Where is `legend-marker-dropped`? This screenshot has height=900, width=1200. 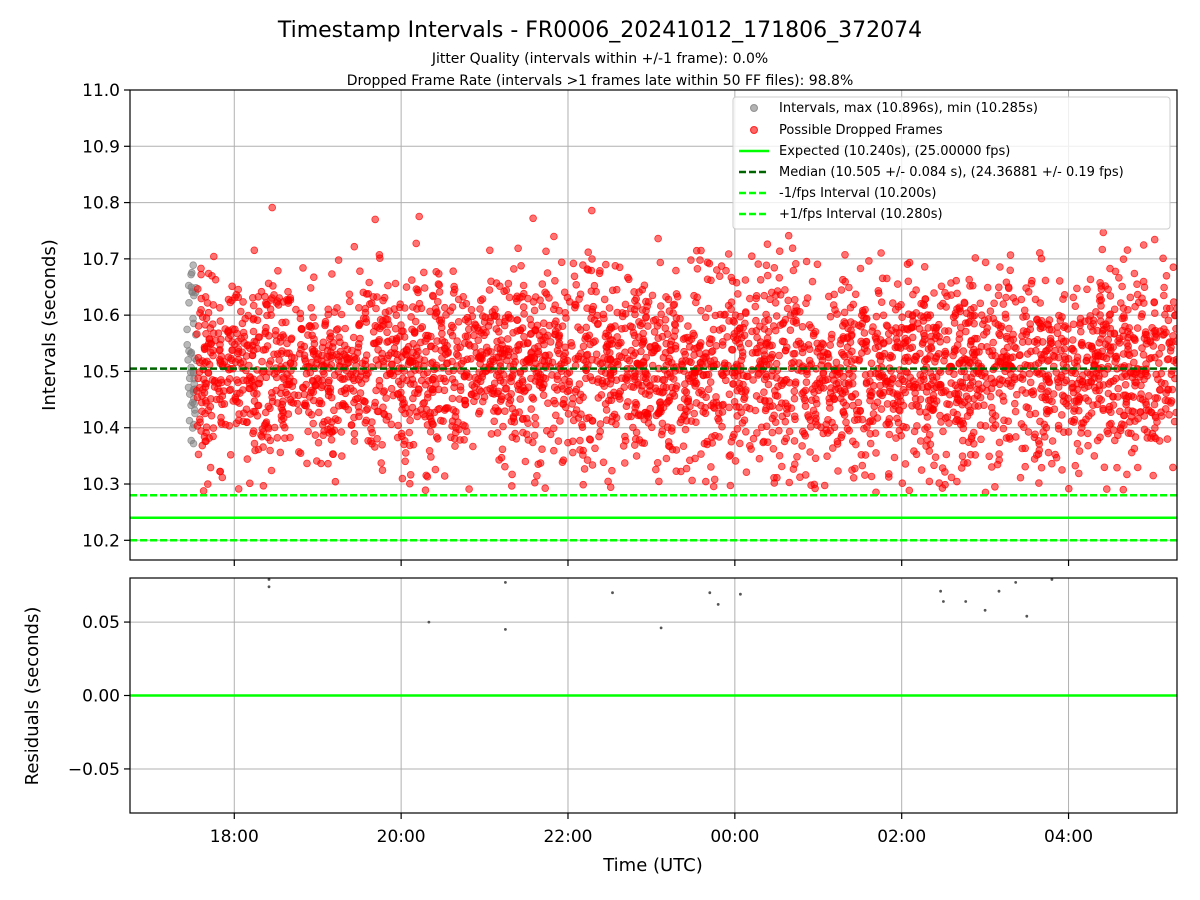 legend-marker-dropped is located at coordinates (754, 130).